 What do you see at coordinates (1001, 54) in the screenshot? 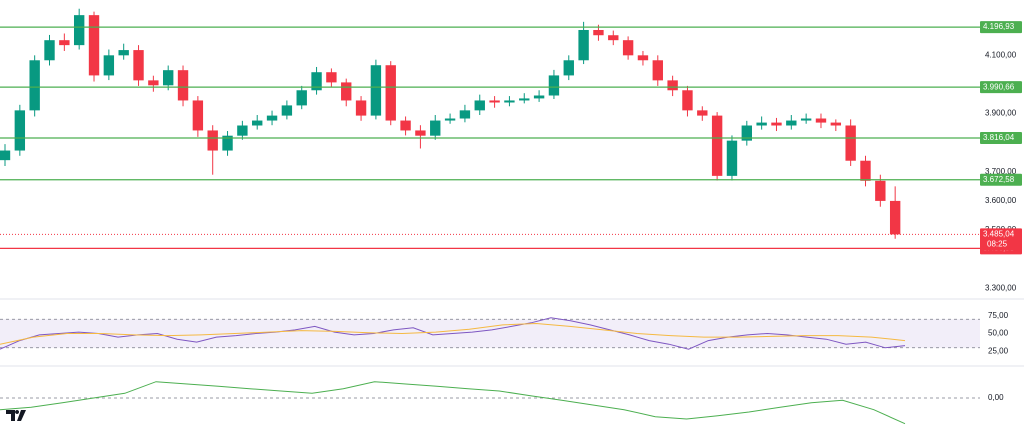
I see `y-tick-label: 4.100,00` at bounding box center [1001, 54].